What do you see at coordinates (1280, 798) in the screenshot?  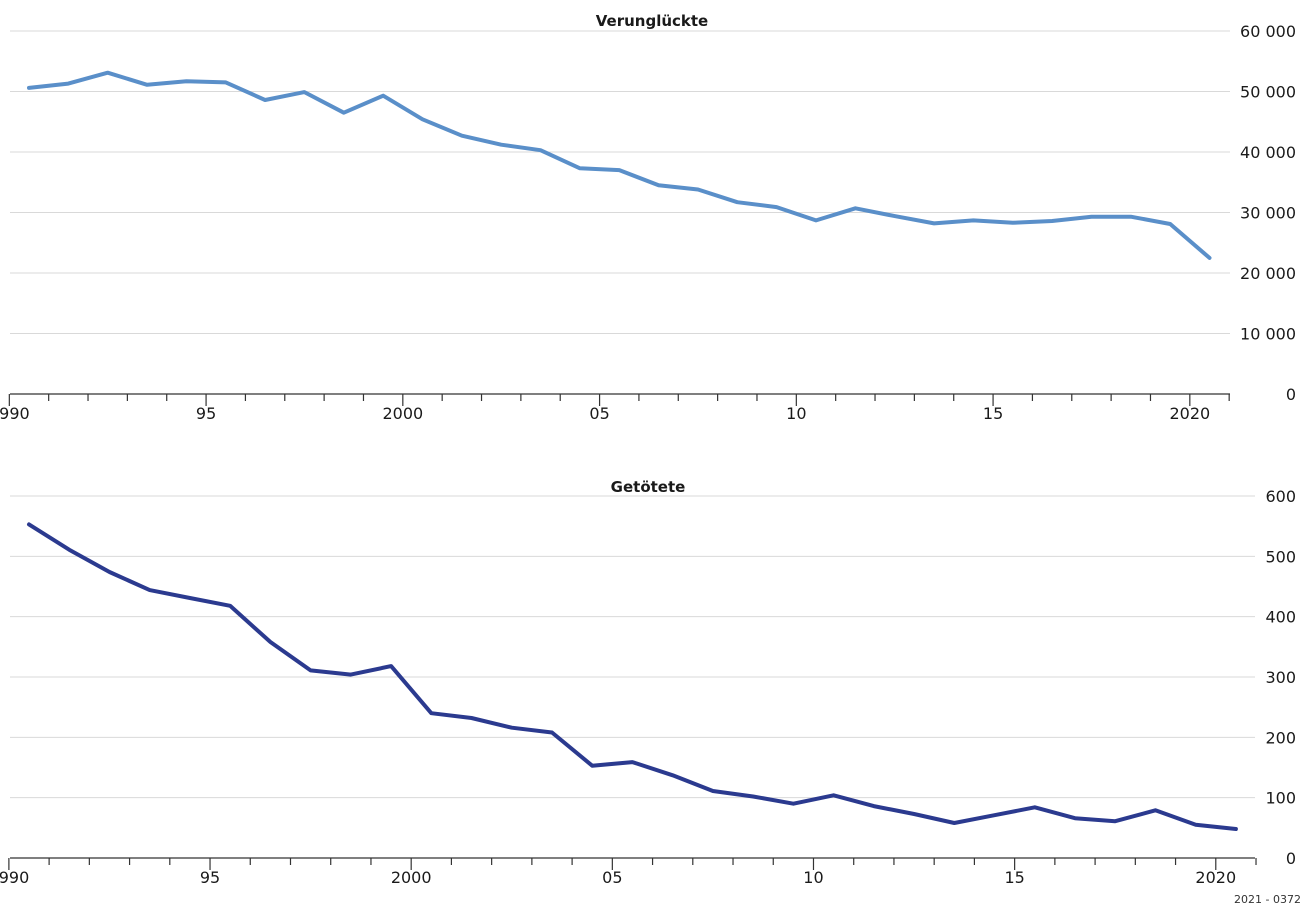 I see `y-tick-label: 100` at bounding box center [1280, 798].